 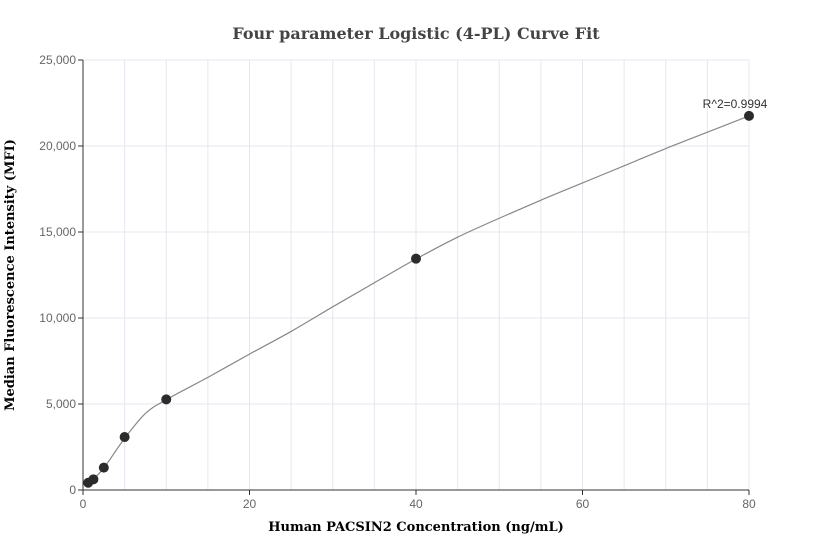 What do you see at coordinates (61, 404) in the screenshot?
I see `y-tick-label-1: 5,000` at bounding box center [61, 404].